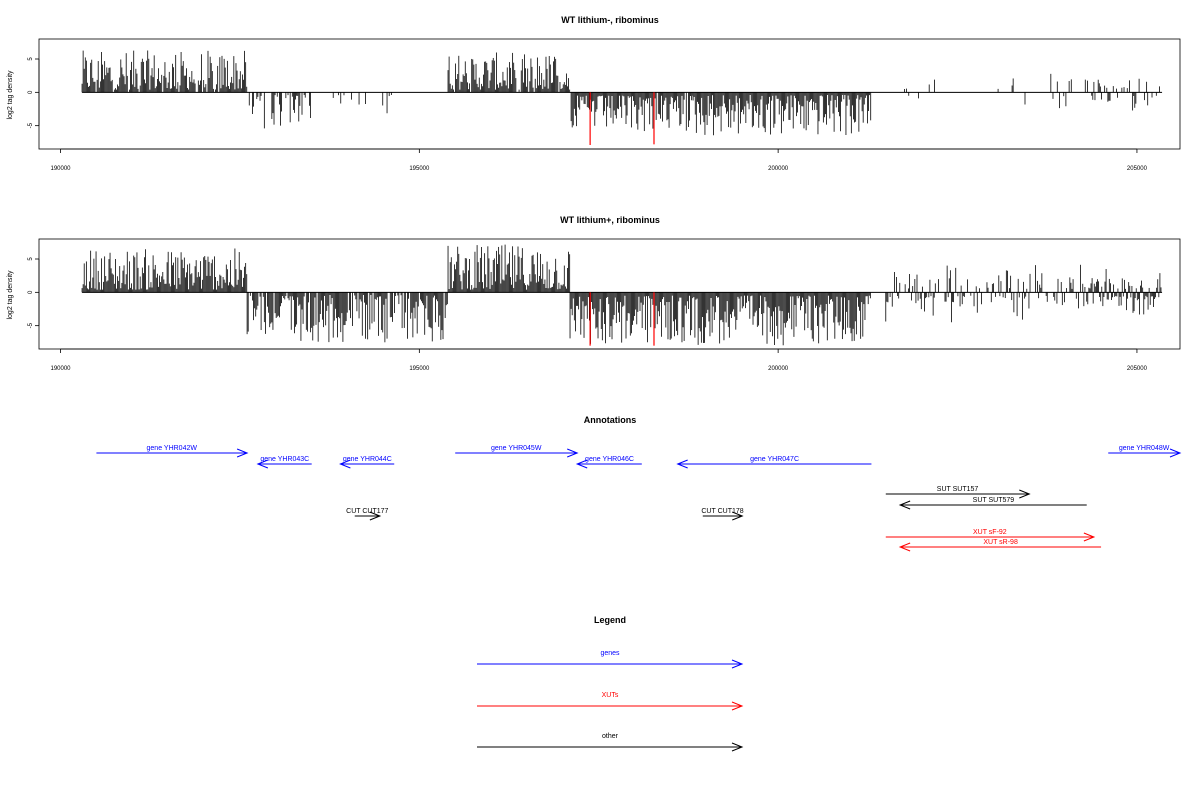 Image resolution: width=1200 pixels, height=800 pixels. Describe the element at coordinates (1144, 448) in the screenshot. I see `feature-label: gene YHR048W` at that location.